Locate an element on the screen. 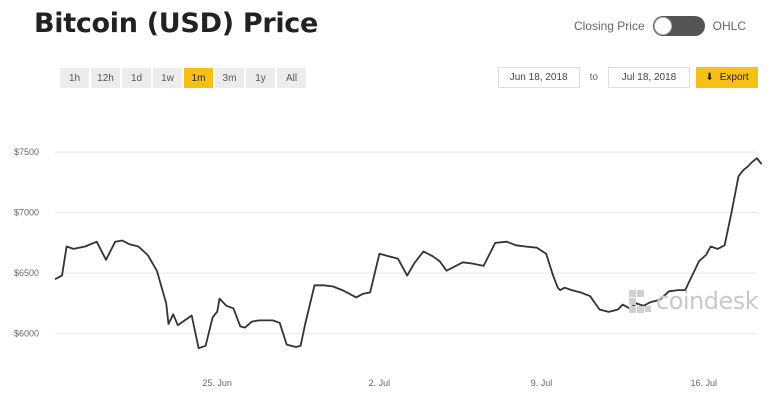  date-separator: to is located at coordinates (593, 77).